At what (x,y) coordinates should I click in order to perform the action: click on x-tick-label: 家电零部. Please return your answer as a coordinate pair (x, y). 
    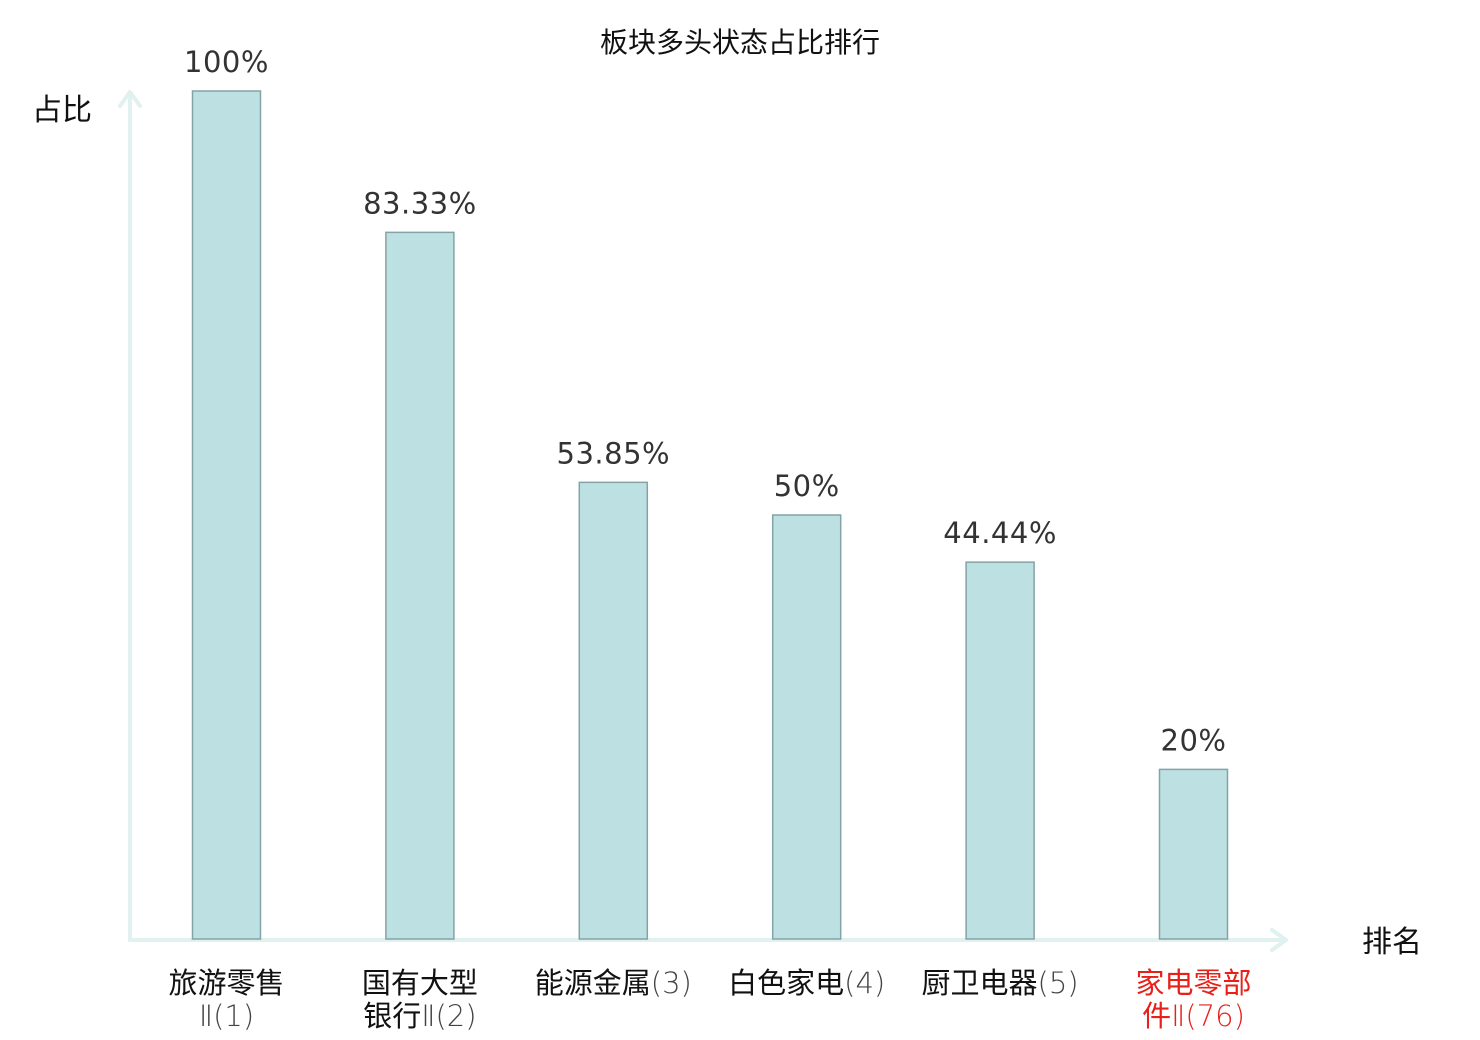
    Looking at the image, I should click on (1193, 983).